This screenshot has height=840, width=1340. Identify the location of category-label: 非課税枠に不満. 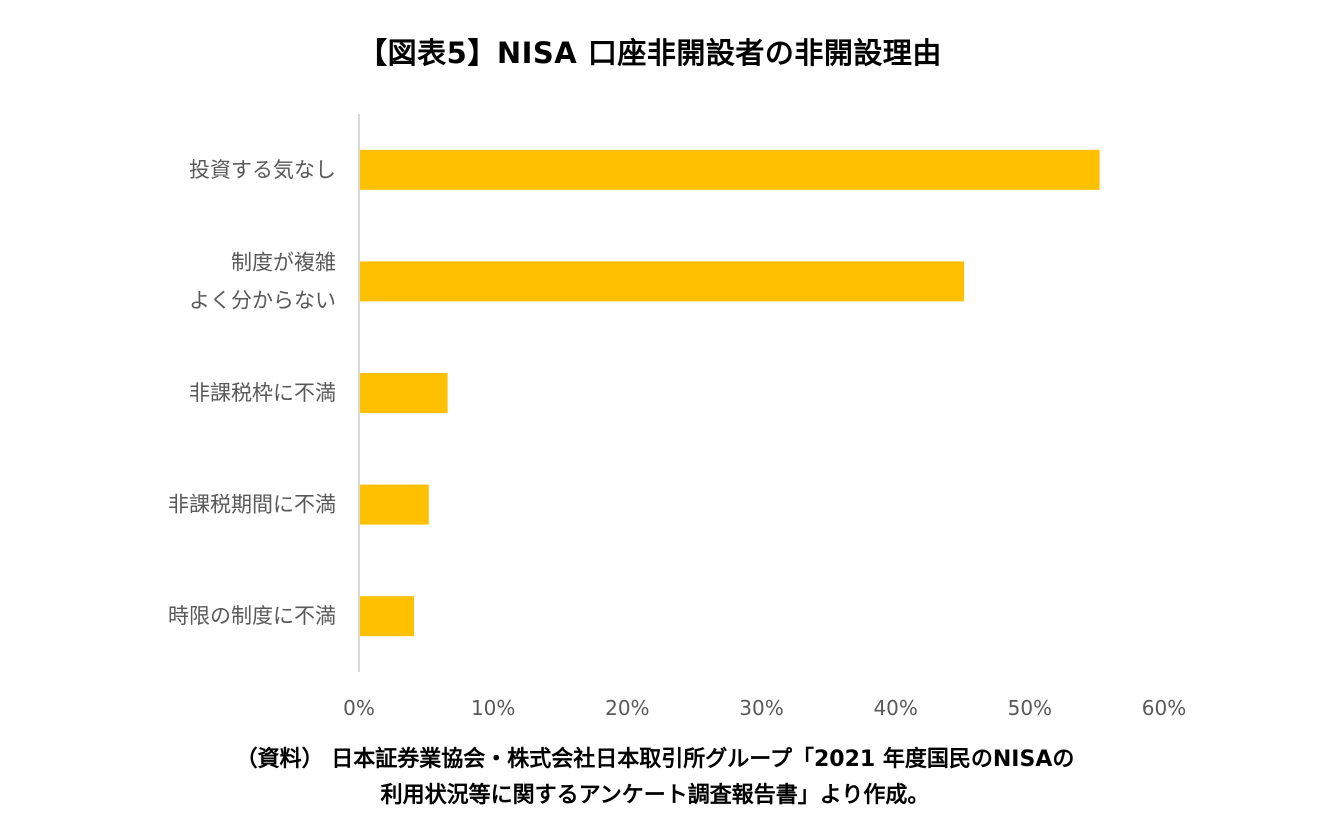
(262, 393).